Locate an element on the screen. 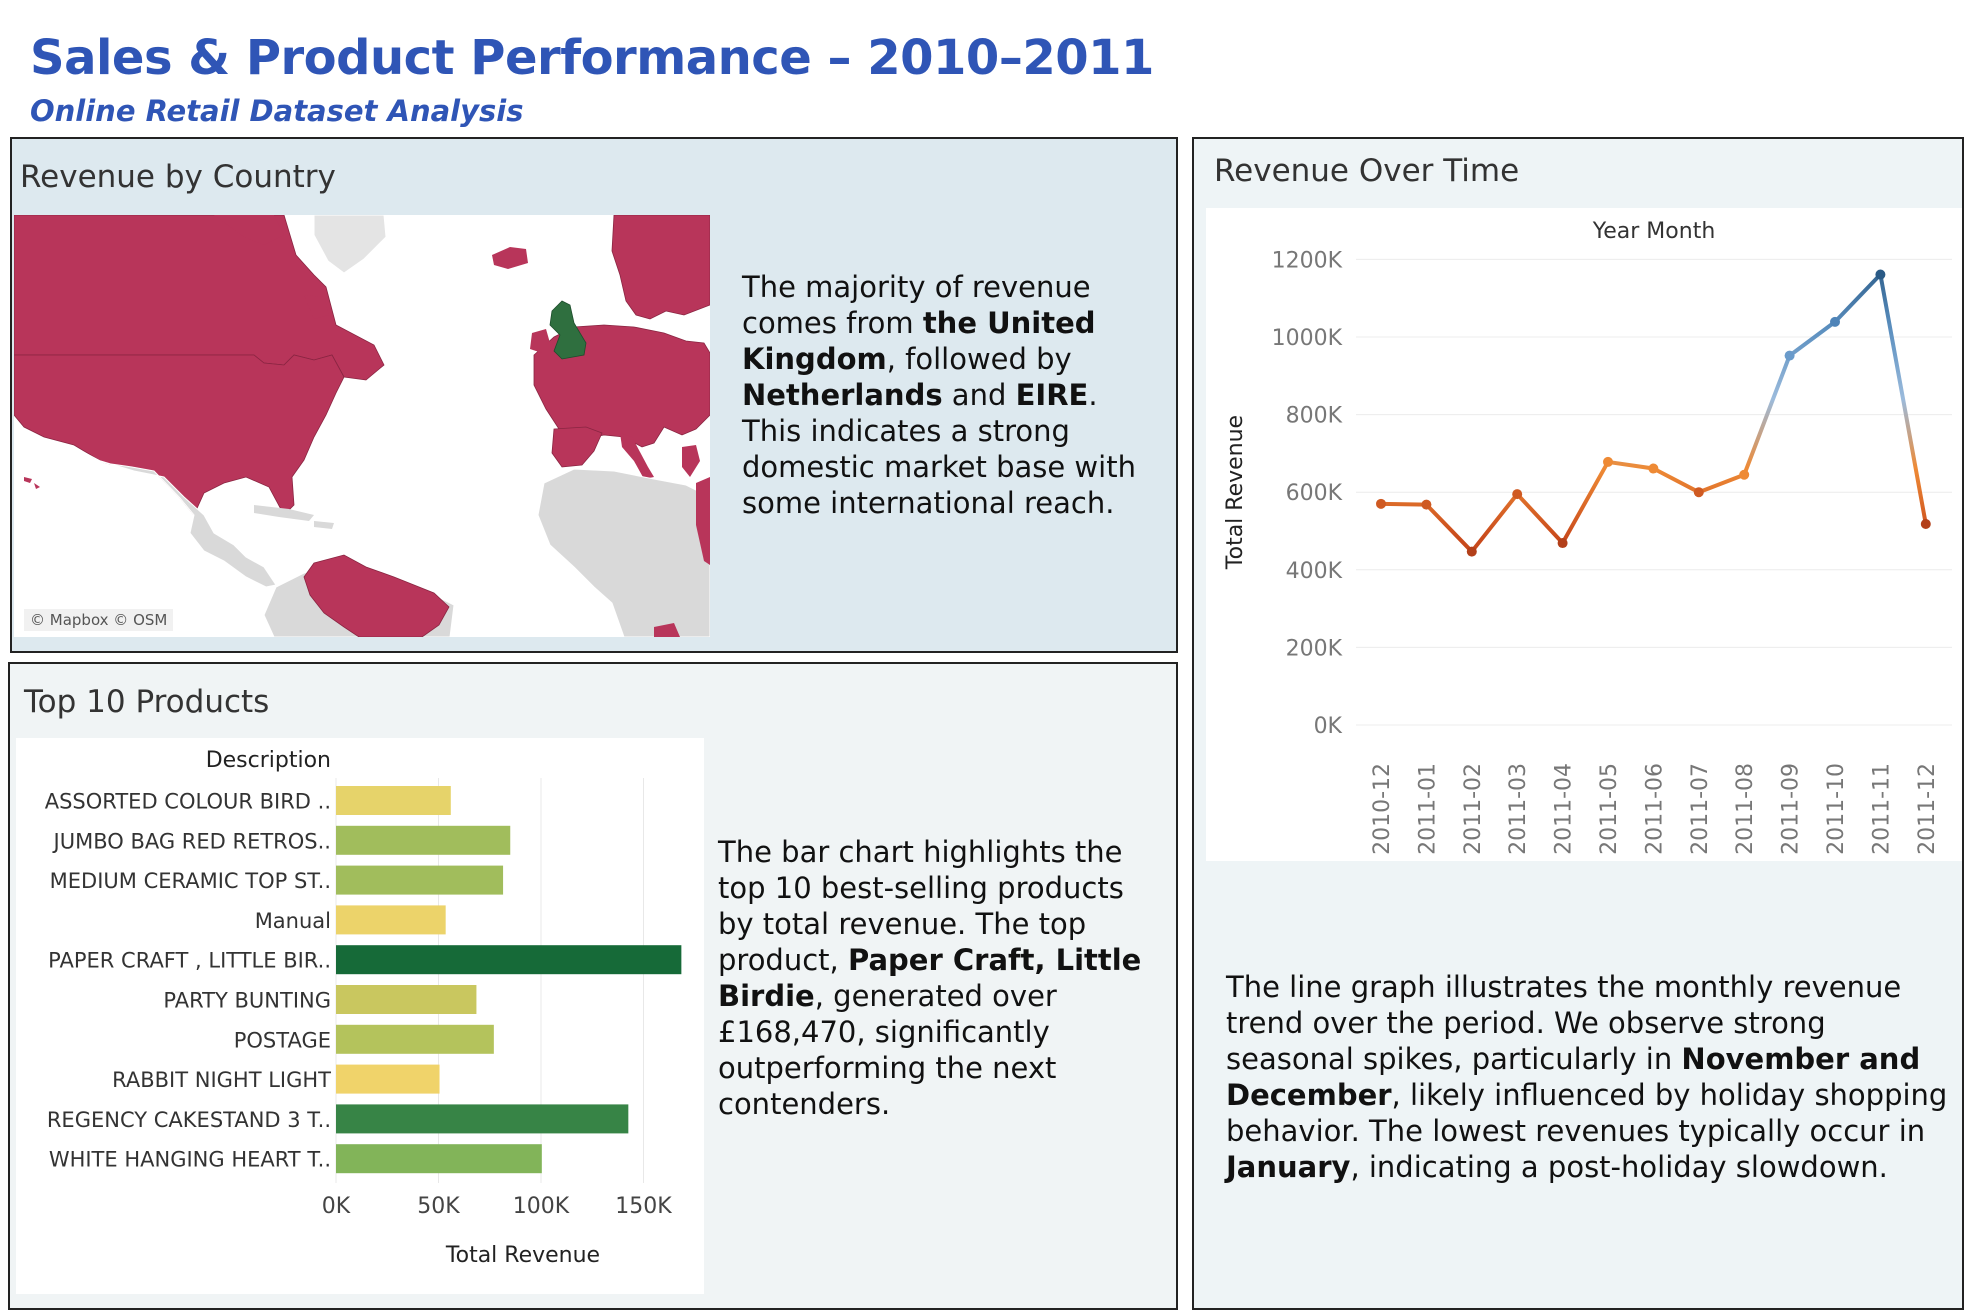  bar-category-label: PARTY BUNTING is located at coordinates (247, 1001).